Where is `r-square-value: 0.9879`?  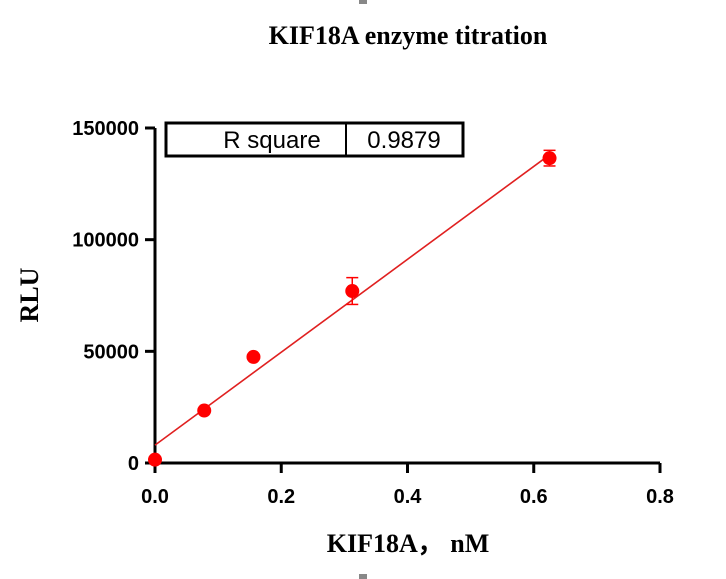
r-square-value: 0.9879 is located at coordinates (403, 140).